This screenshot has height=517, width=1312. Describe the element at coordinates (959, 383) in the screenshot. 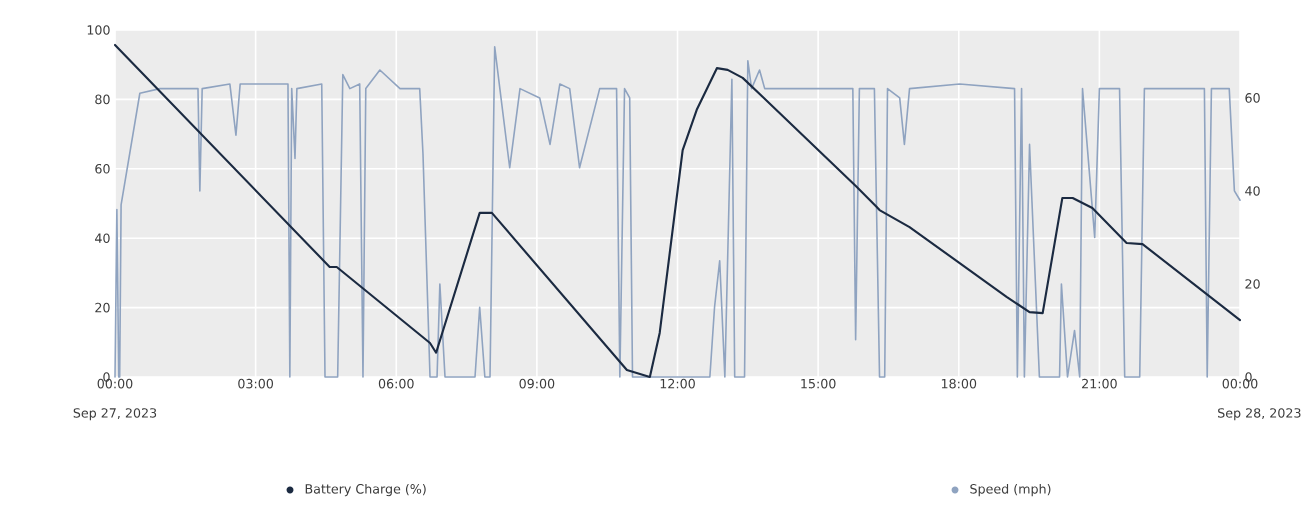

I see `x-tick-label: 18:00` at that location.